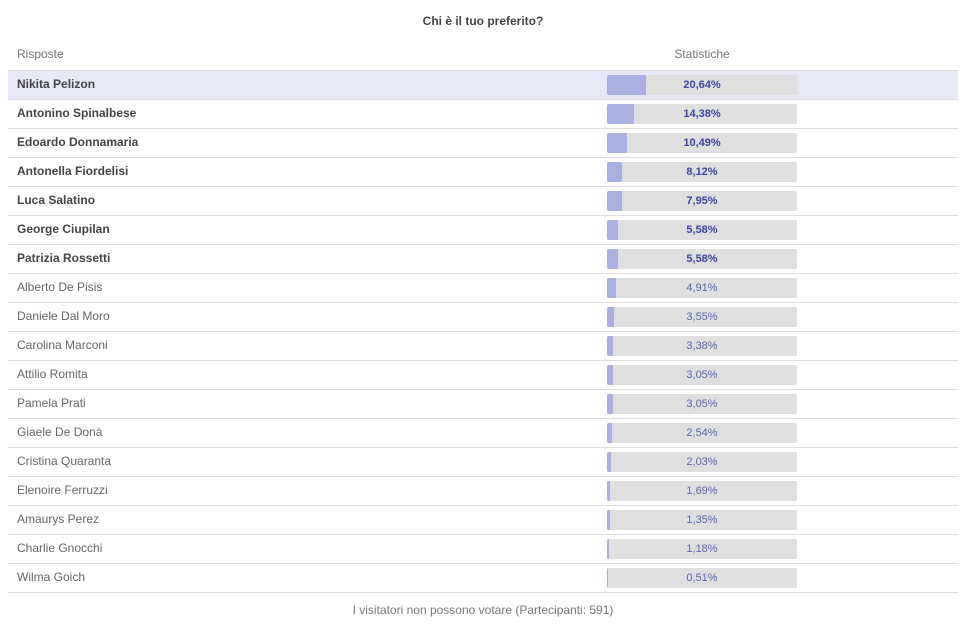  What do you see at coordinates (56, 84) in the screenshot?
I see `answer-label: Nikita Pelizon` at bounding box center [56, 84].